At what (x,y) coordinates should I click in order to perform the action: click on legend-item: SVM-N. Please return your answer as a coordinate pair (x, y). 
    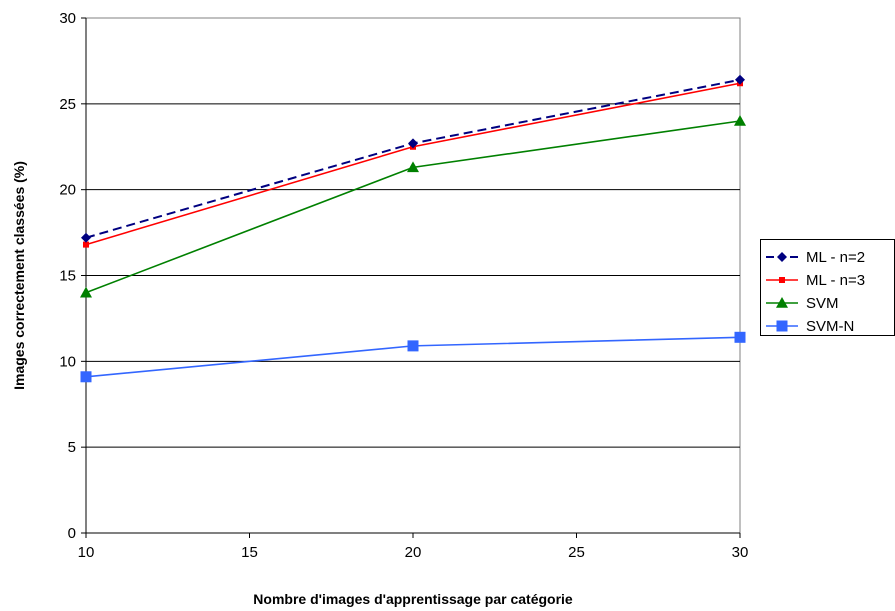
    Looking at the image, I should click on (810, 326).